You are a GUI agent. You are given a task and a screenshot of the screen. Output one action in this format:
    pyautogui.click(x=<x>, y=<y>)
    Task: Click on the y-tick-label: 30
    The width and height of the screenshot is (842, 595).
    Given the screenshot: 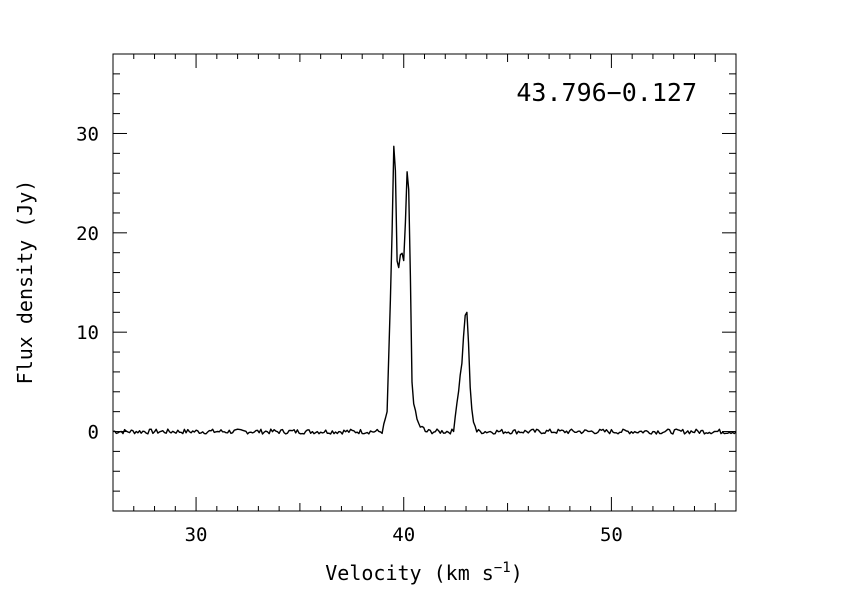 What is the action you would take?
    pyautogui.click(x=87, y=134)
    